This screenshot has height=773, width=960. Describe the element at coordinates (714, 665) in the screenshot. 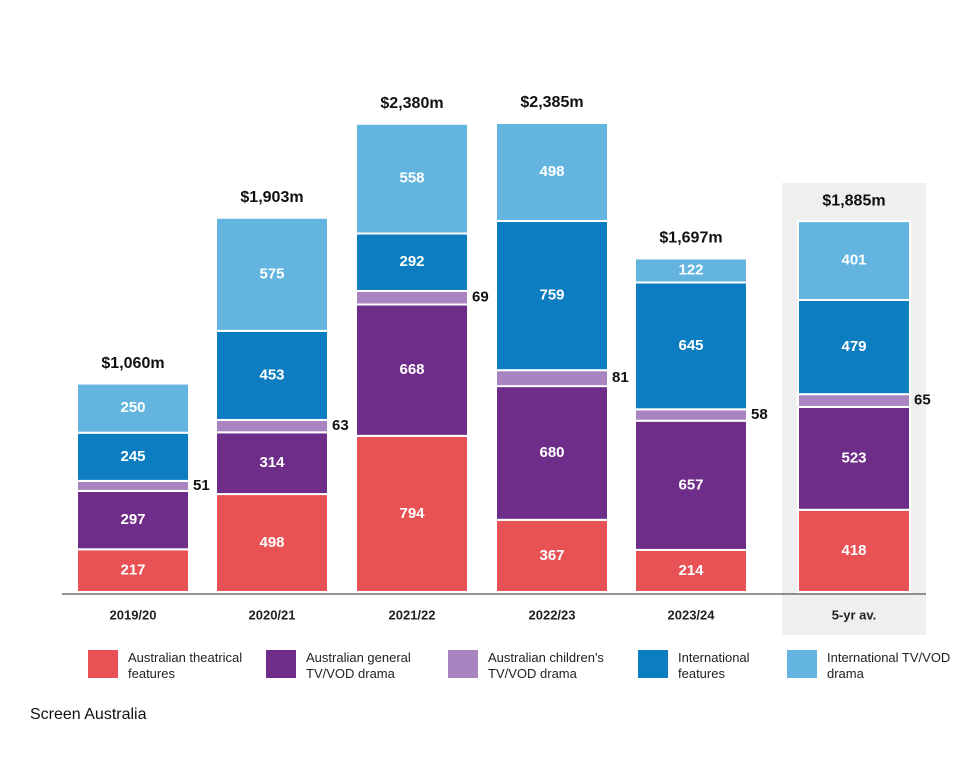

I see `legend-label: International features` at that location.